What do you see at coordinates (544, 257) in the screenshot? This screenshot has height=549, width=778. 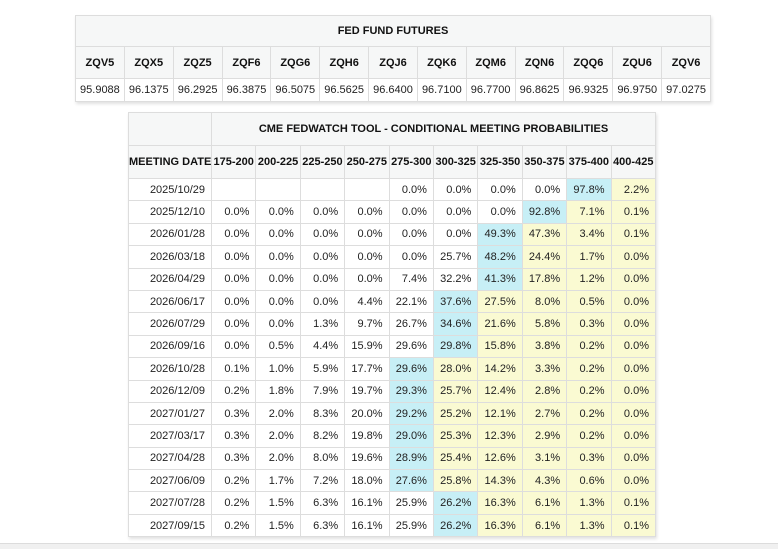 I see `probability-cell: 24.4%` at bounding box center [544, 257].